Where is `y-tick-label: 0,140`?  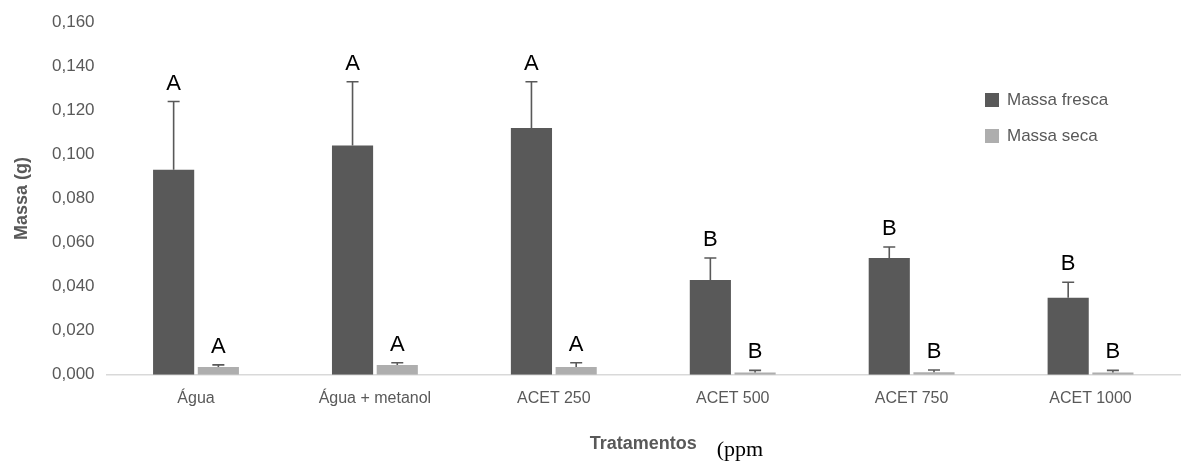
y-tick-label: 0,140 is located at coordinates (73, 65).